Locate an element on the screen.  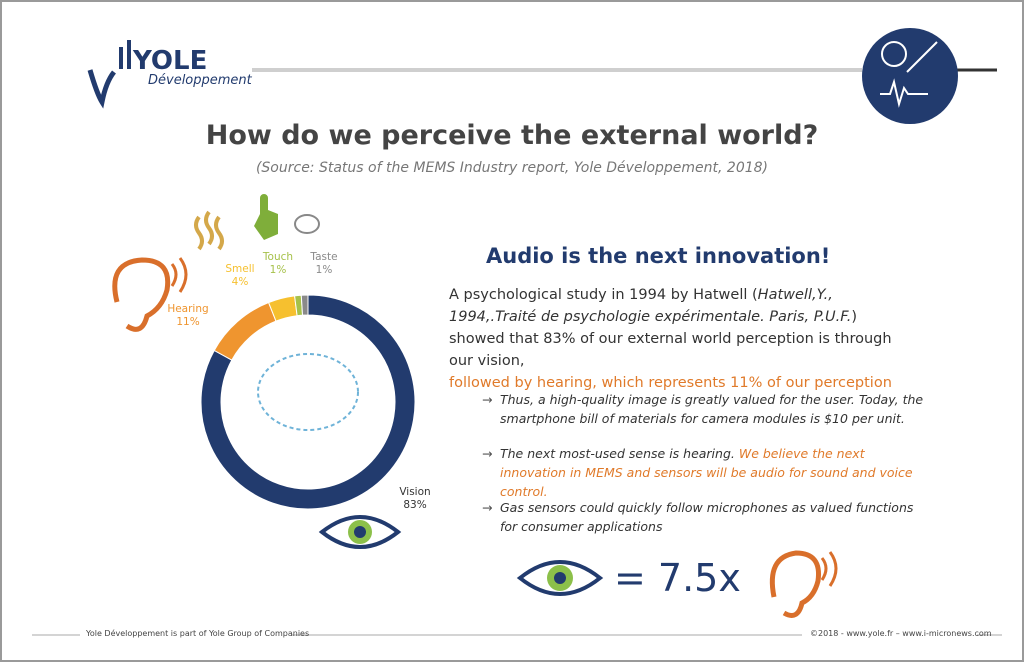
equation: = 7.5x is located at coordinates (677, 578).